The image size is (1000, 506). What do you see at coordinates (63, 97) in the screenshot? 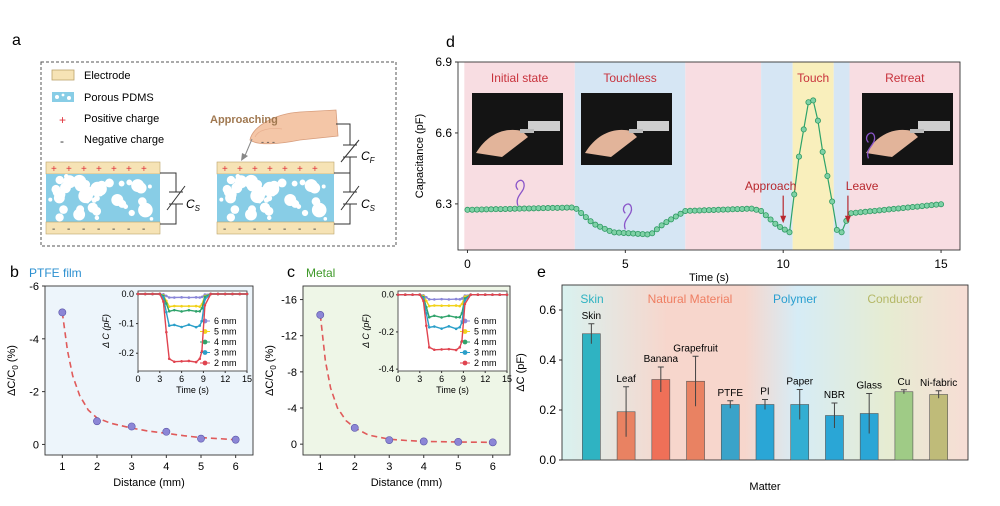
I see `porous-swatch` at bounding box center [63, 97].